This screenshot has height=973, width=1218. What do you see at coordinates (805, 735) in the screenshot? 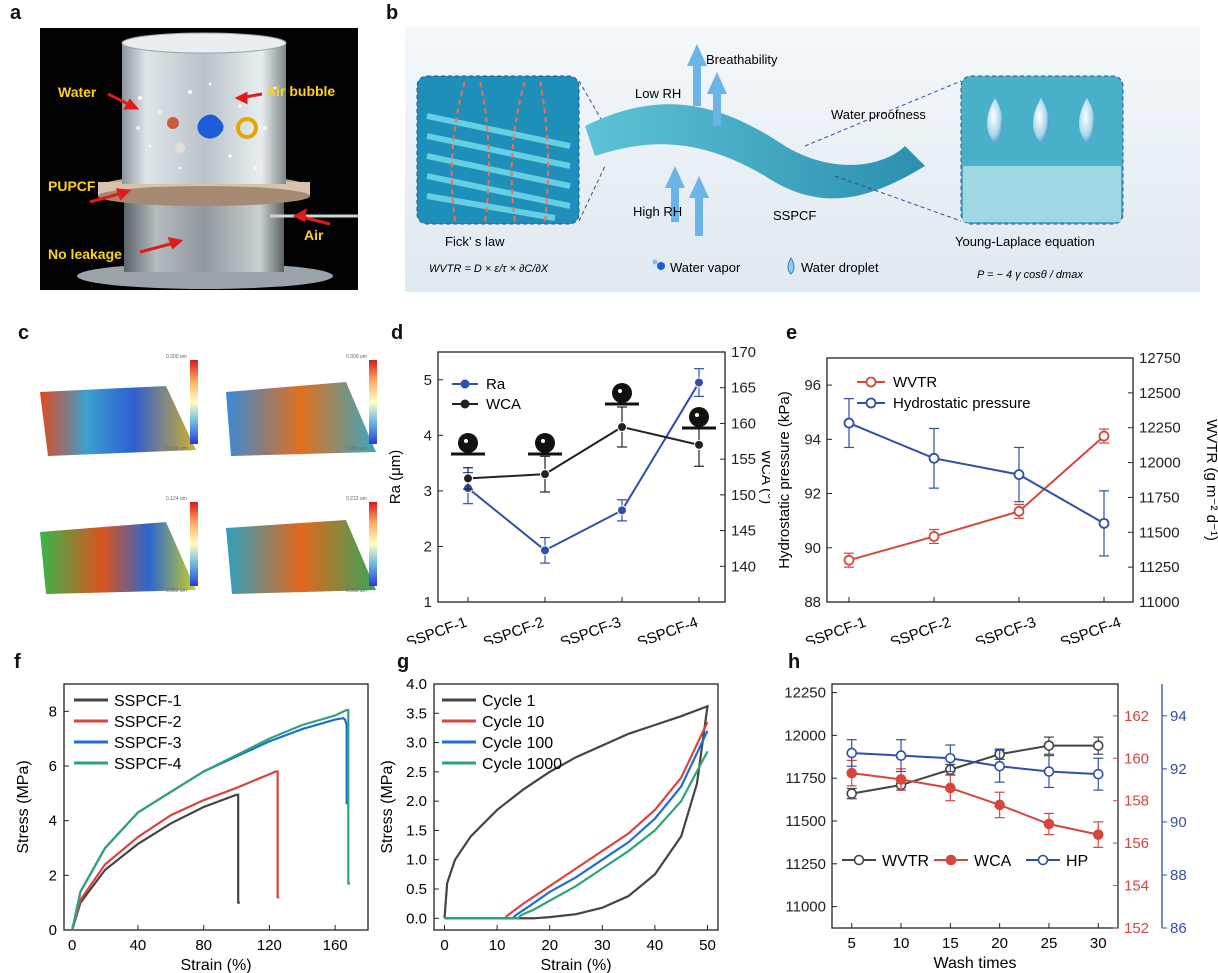
I see `h-ytick-label-4: 12000` at bounding box center [805, 735].